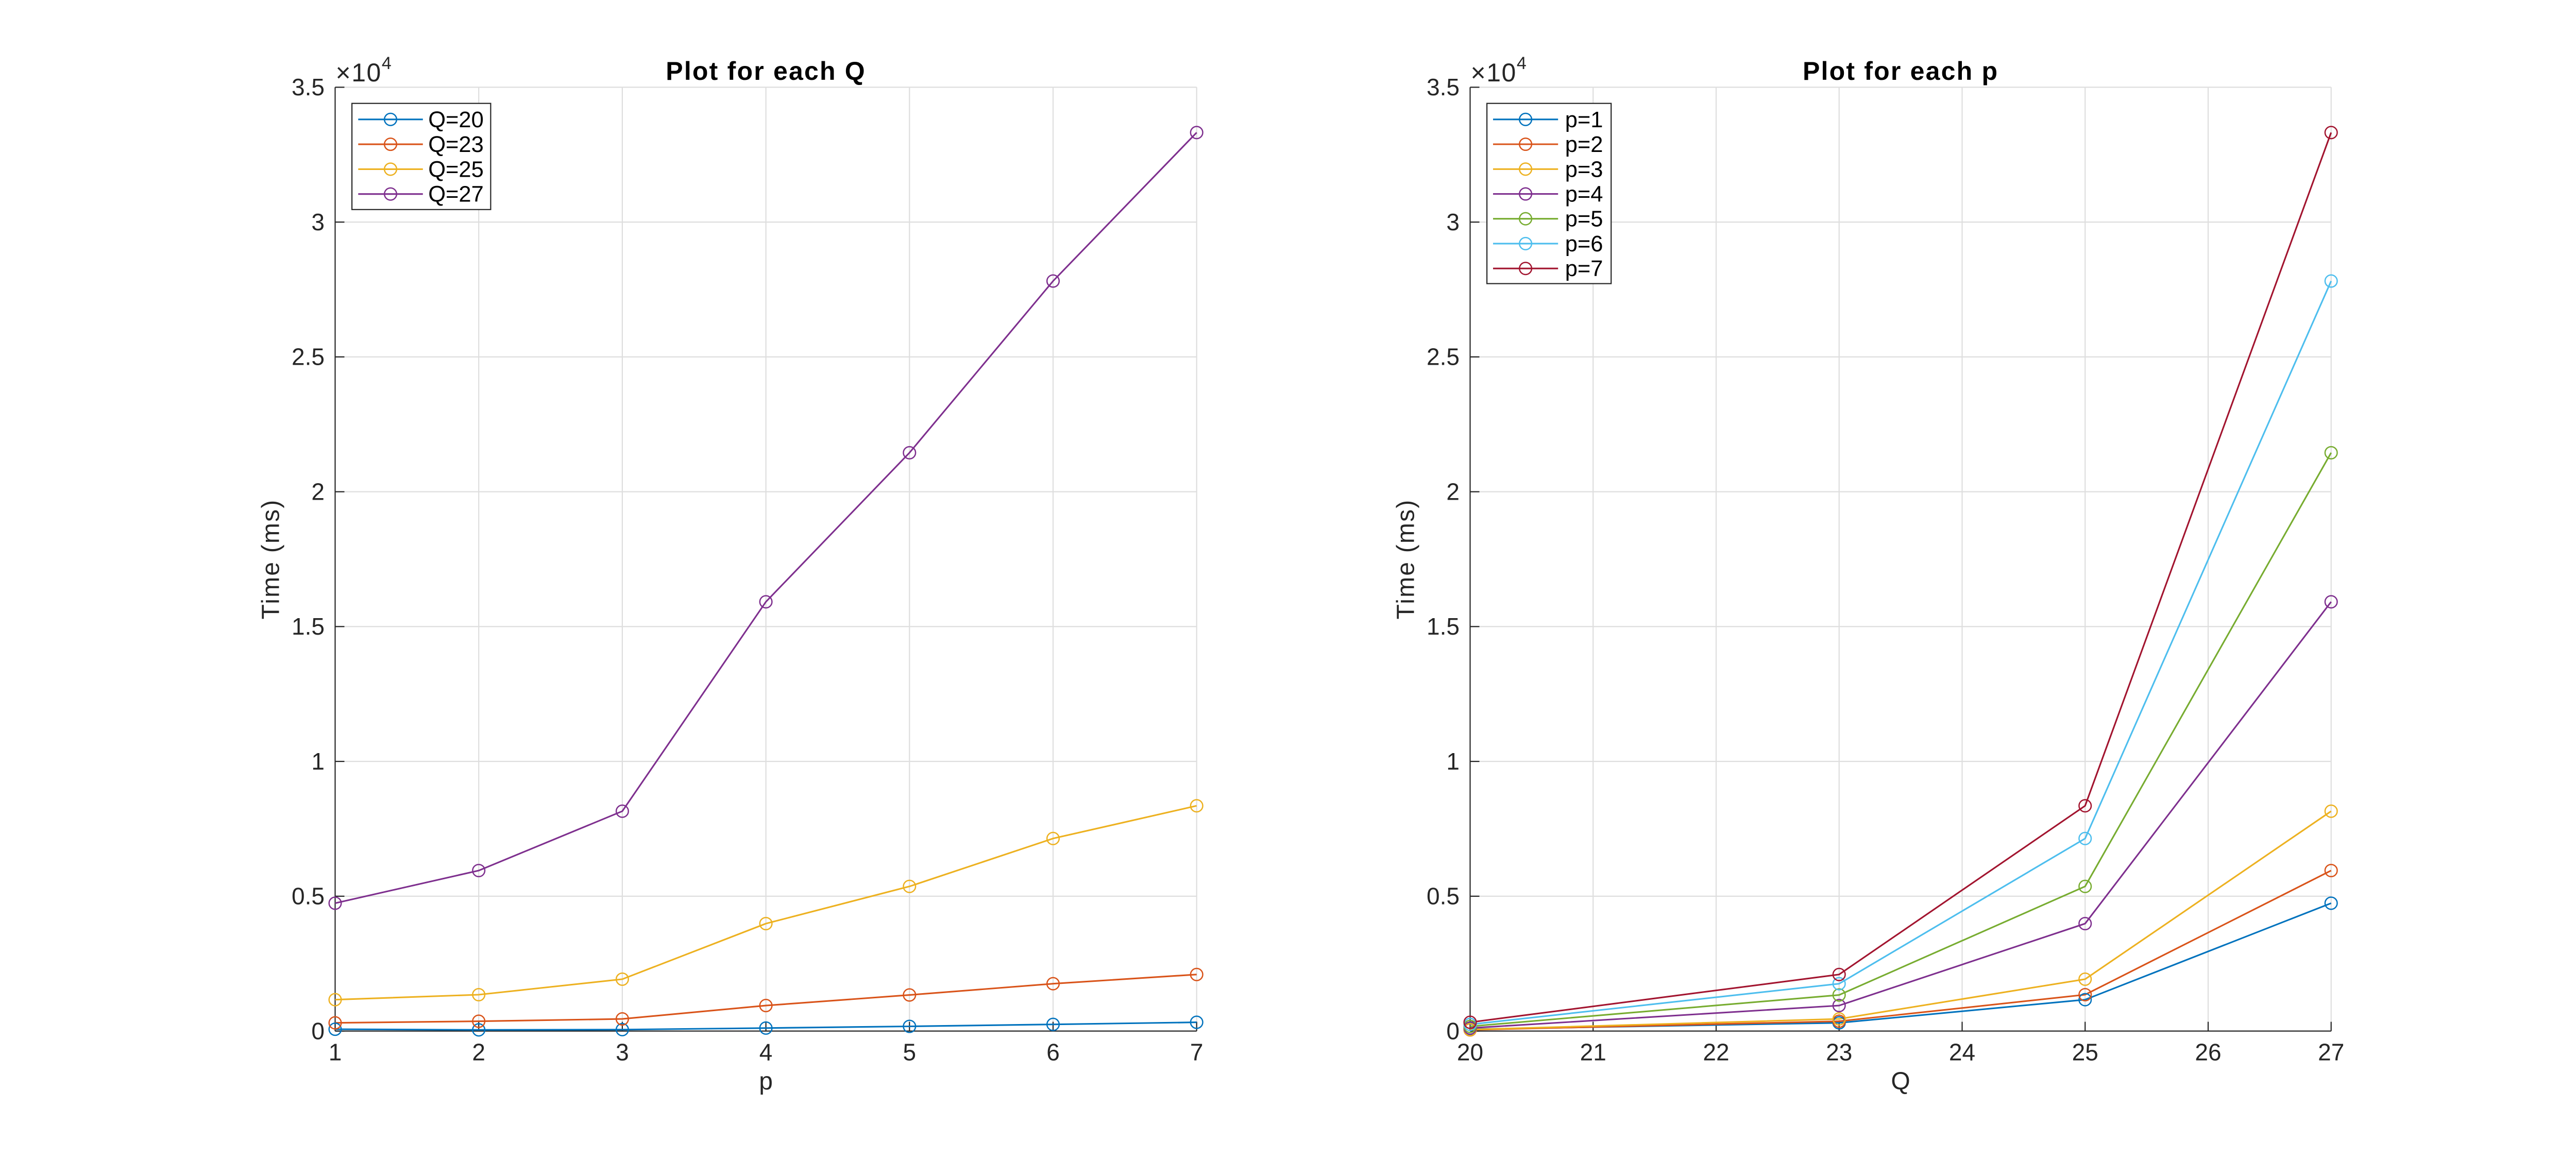 The width and height of the screenshot is (2576, 1159). I want to click on svg-text: p=2, so click(1584, 144).